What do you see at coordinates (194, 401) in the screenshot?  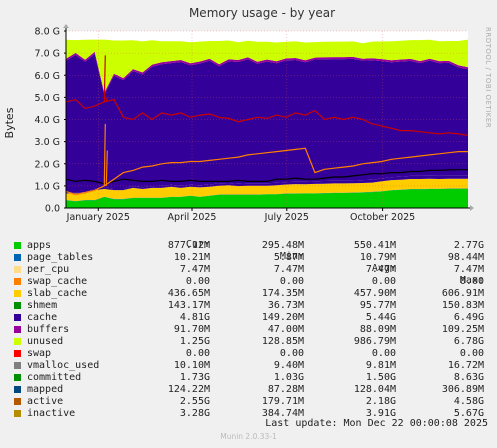 I see `legend-cur: 2.55G` at bounding box center [194, 401].